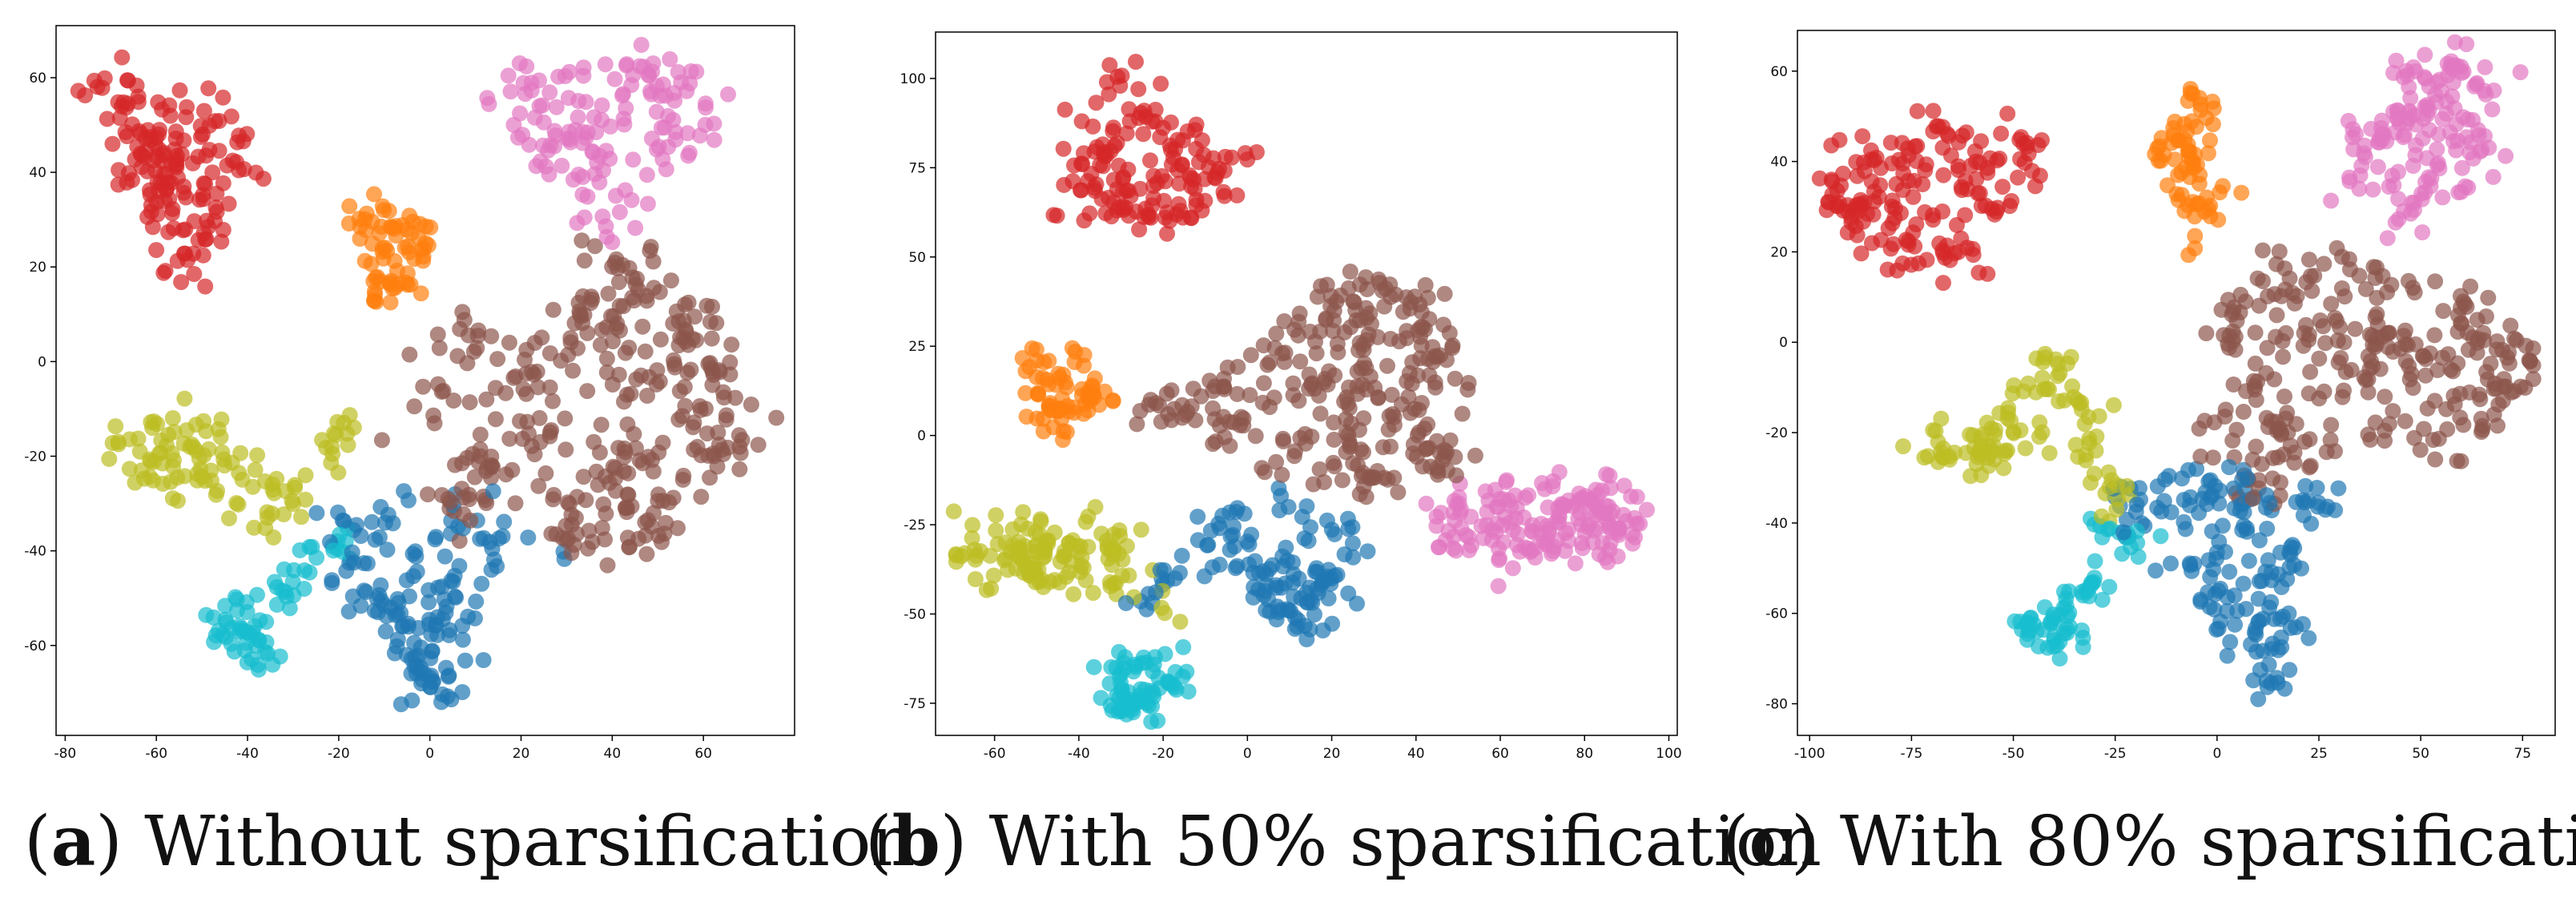  What do you see at coordinates (915, 704) in the screenshot?
I see `y-tick-label: -75` at bounding box center [915, 704].